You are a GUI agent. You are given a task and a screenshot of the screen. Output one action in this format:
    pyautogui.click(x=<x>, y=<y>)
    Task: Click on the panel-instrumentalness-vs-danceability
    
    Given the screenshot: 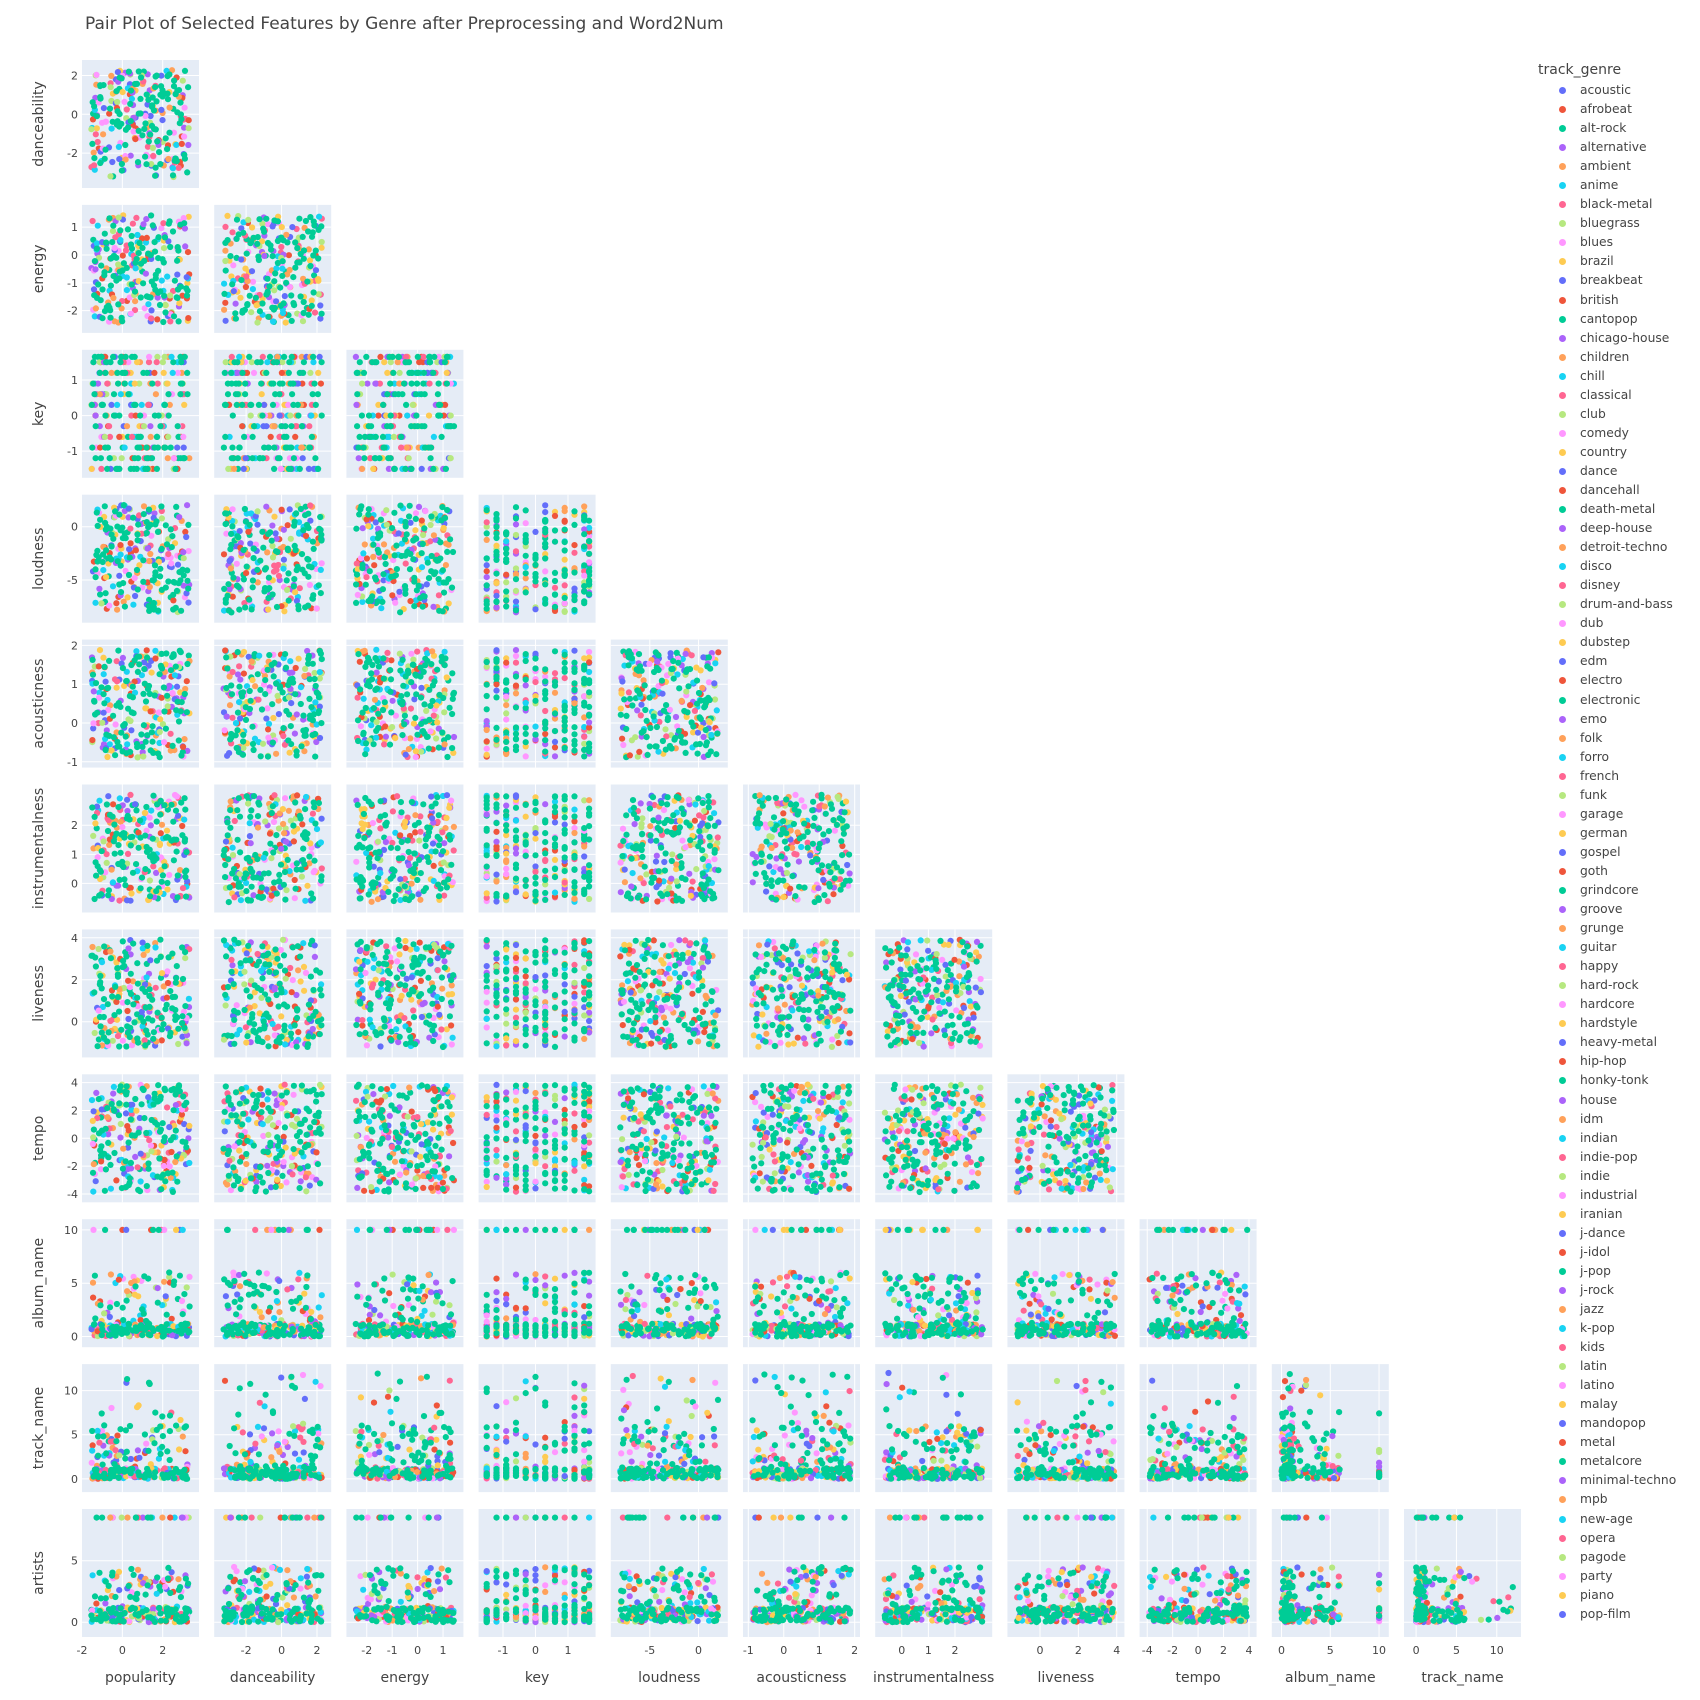 What is the action you would take?
    pyautogui.click(x=272, y=849)
    